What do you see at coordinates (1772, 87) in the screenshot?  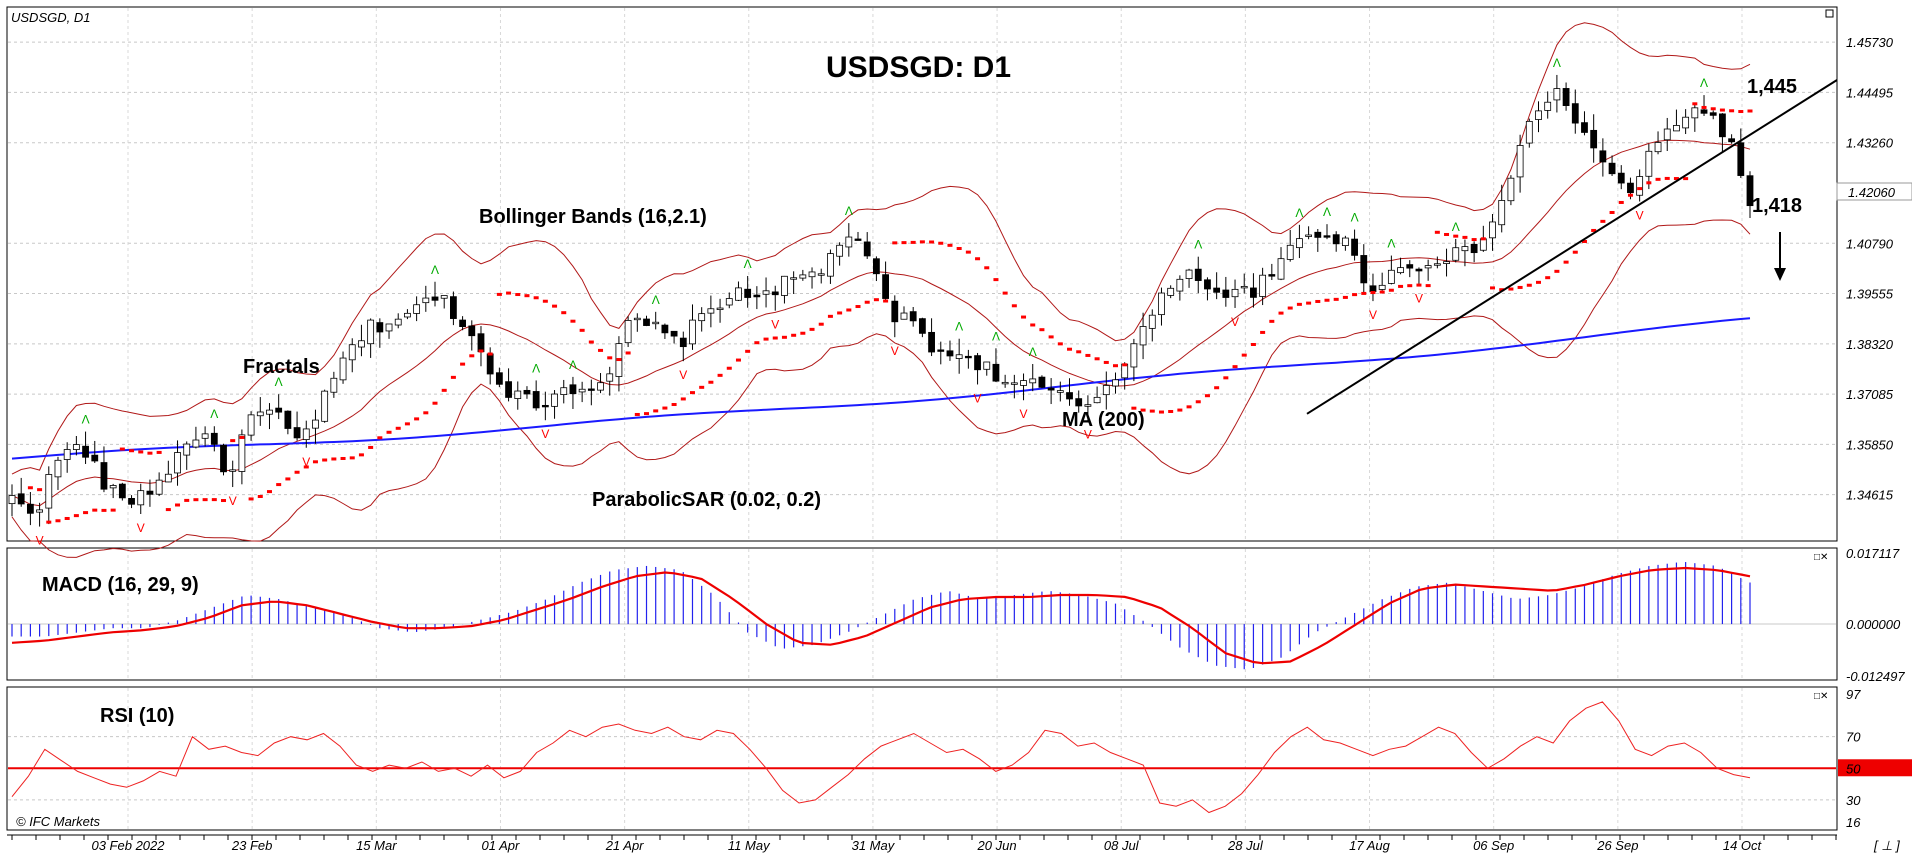 I see `level-high-label: 1,445` at bounding box center [1772, 87].